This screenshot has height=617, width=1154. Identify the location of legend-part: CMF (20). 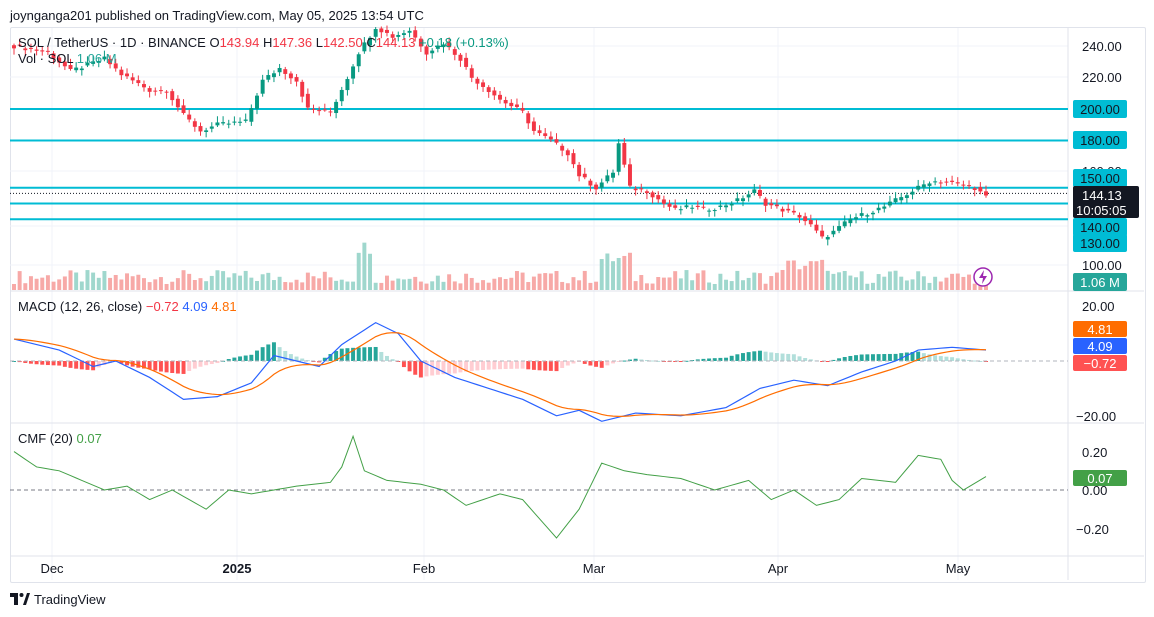
(47, 438).